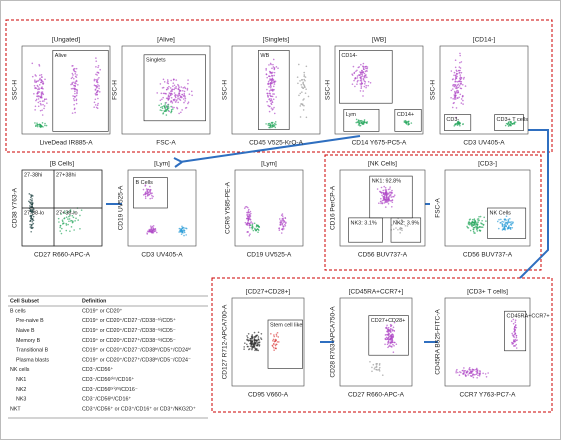 The image size is (561, 440). I want to click on table-cell: Naive B, so click(25, 331).